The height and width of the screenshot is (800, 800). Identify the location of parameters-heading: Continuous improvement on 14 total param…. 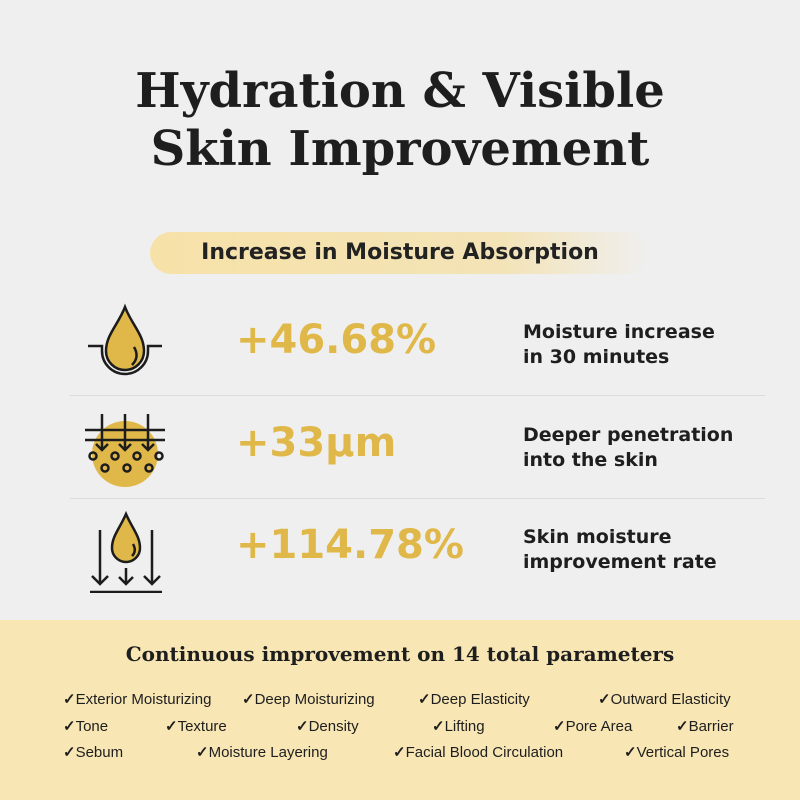
(400, 654).